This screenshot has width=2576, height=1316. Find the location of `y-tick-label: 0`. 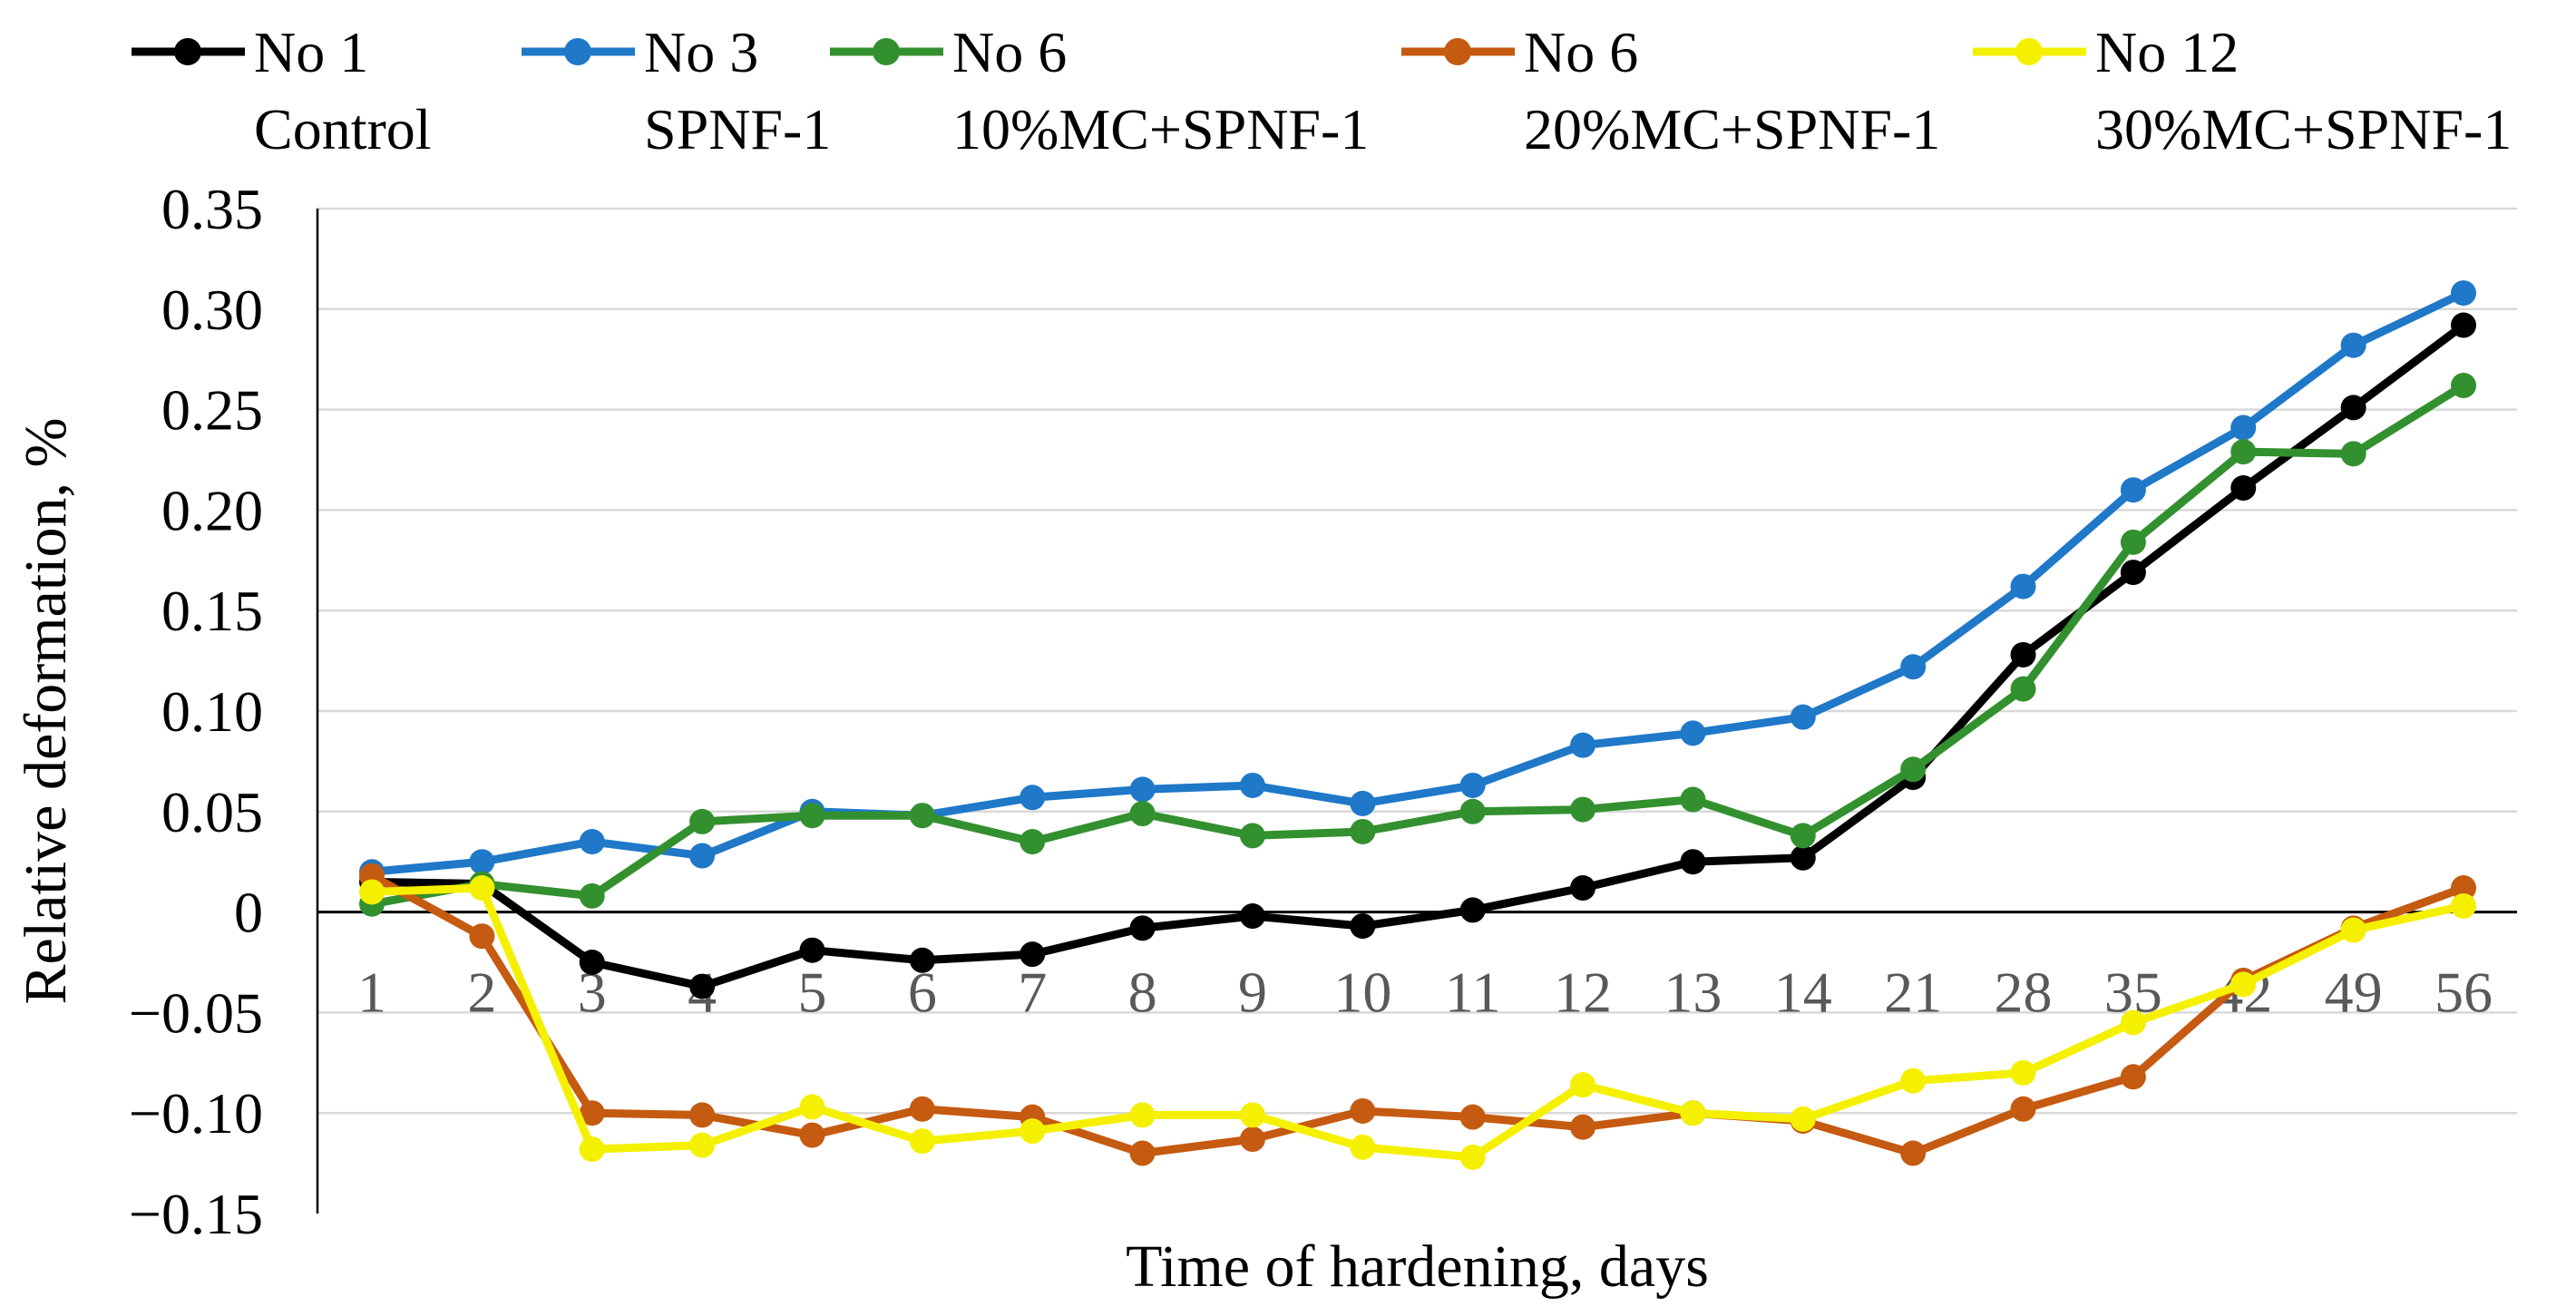

y-tick-label: 0 is located at coordinates (248, 913).